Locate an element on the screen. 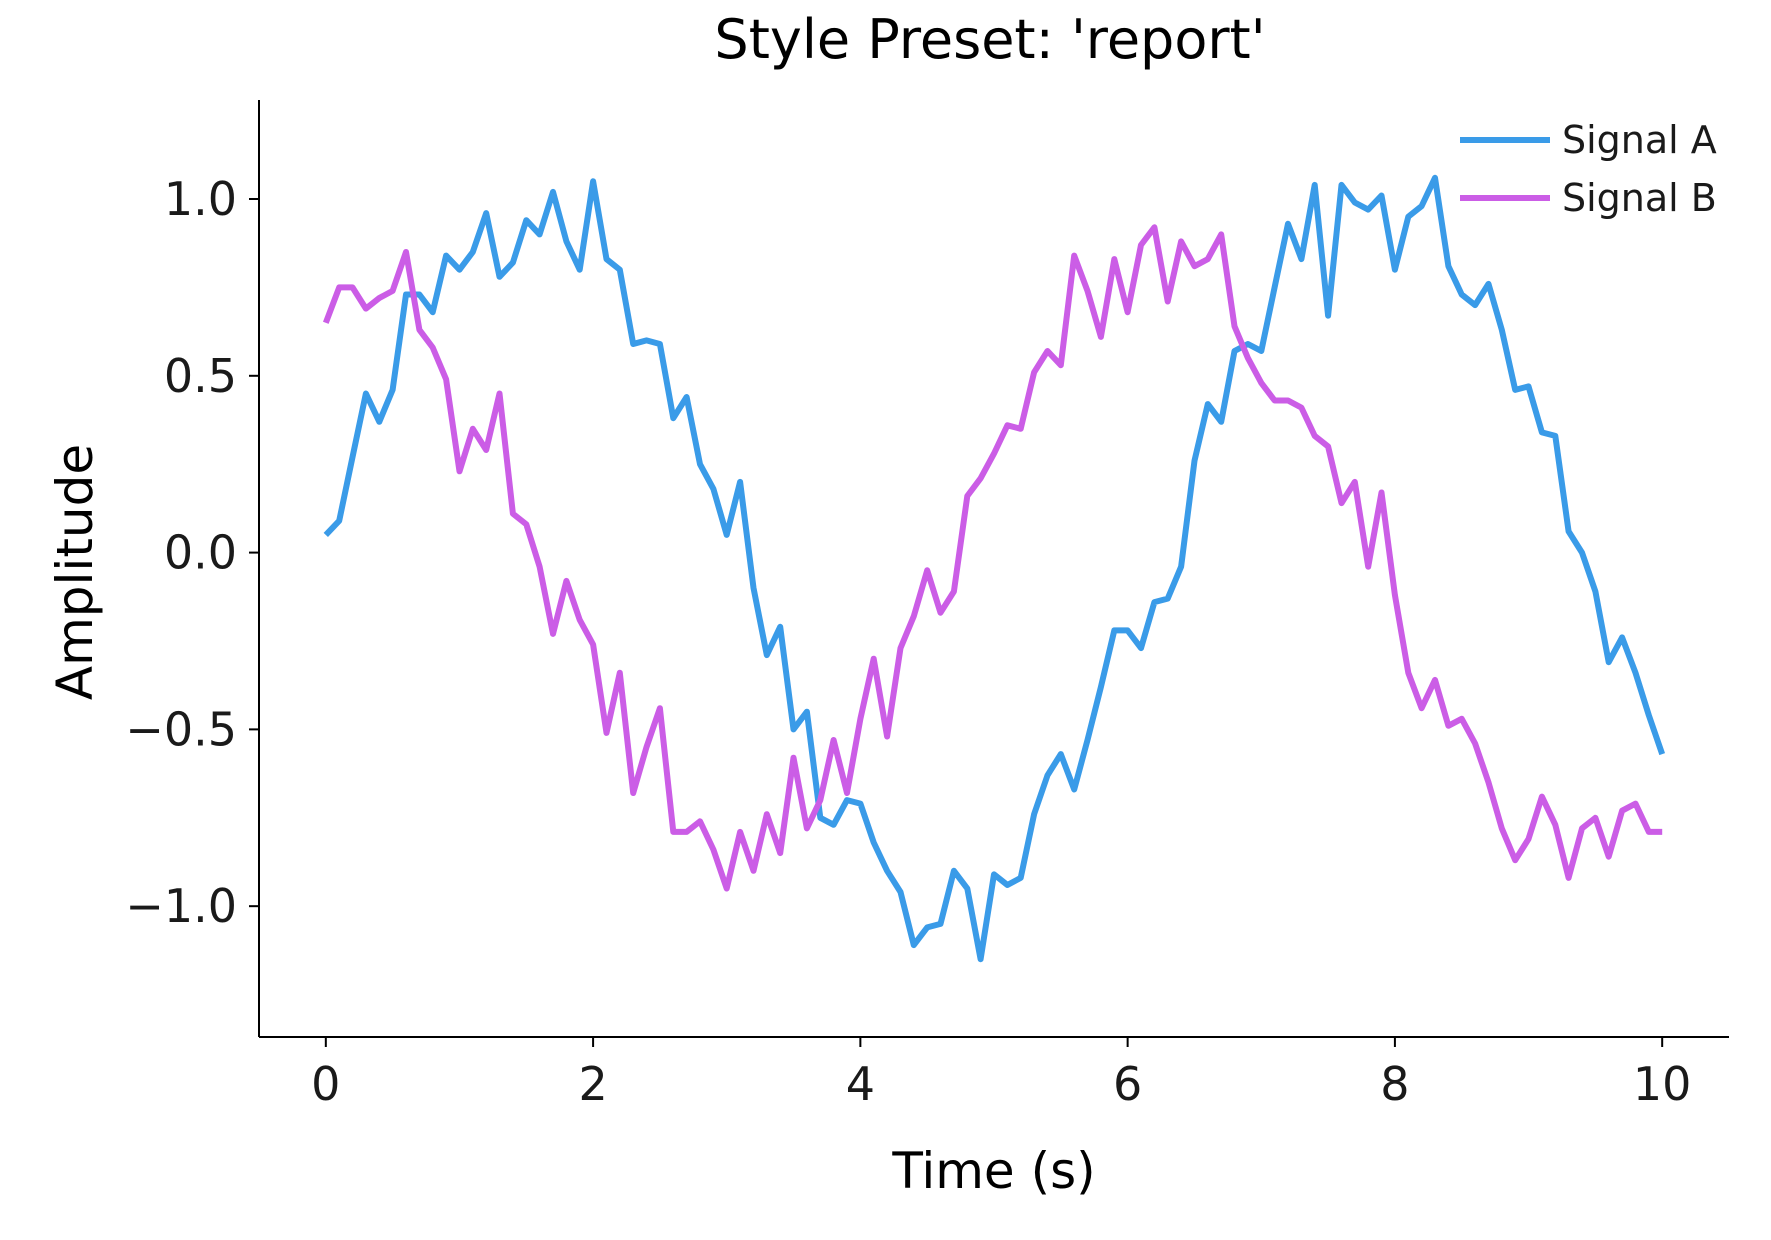 This screenshot has height=1240, width=1771. y-tick-label: −0.5 is located at coordinates (181, 729).